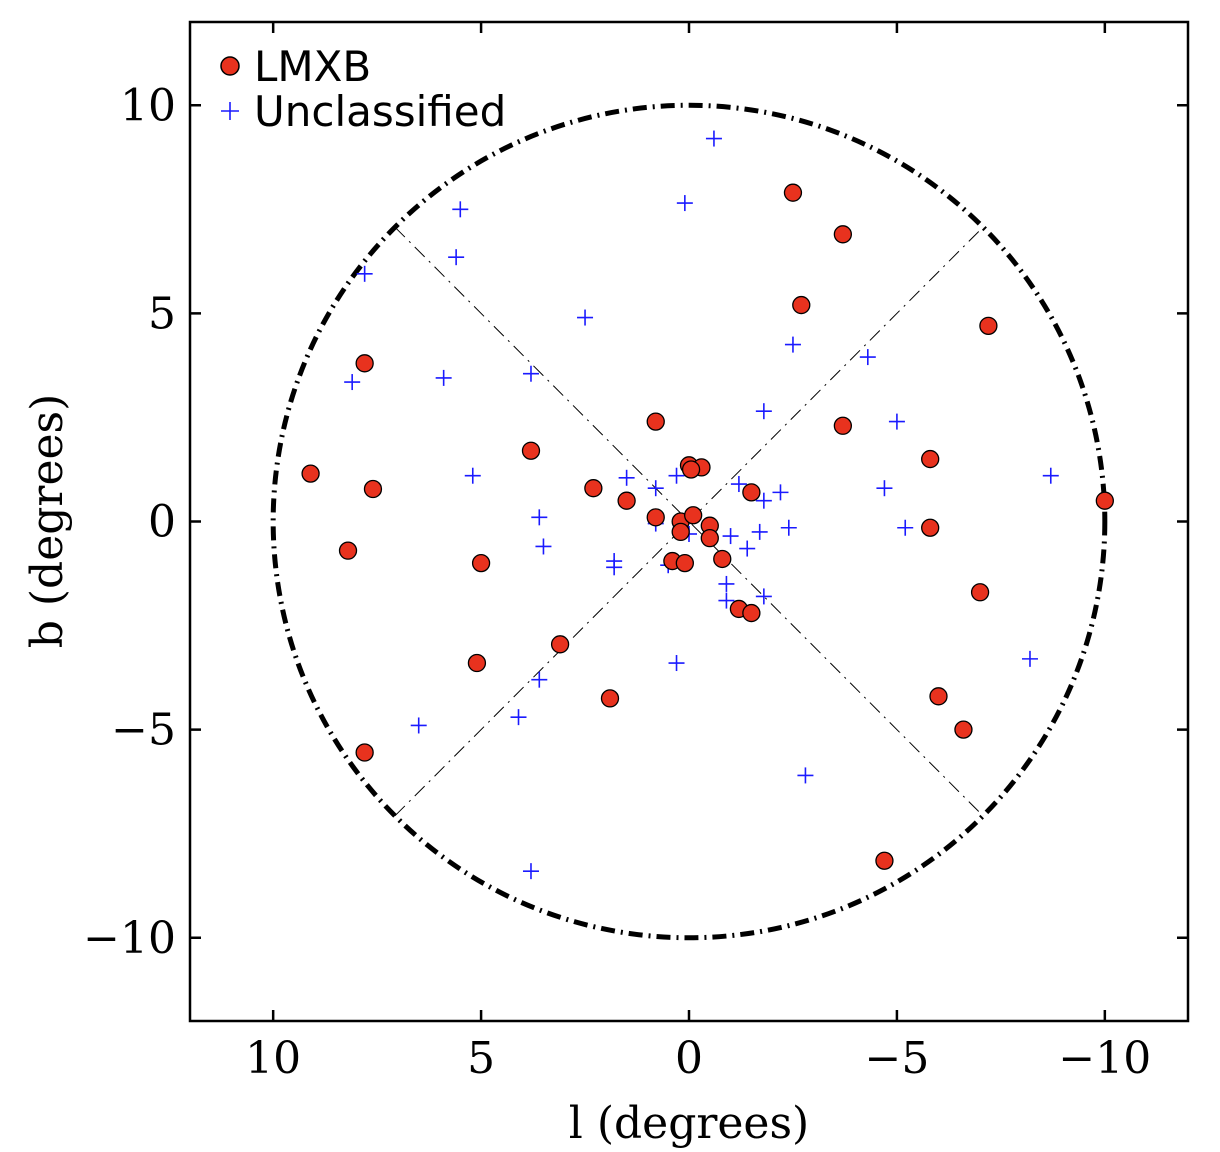 Image resolution: width=1220 pixels, height=1152 pixels. I want to click on x-tick-label: −10, so click(1104, 1058).